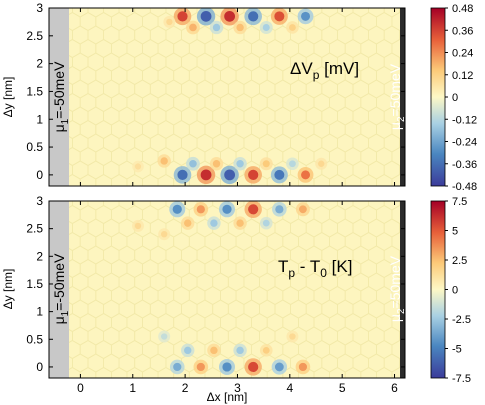  What do you see at coordinates (397, 96) in the screenshot?
I see `right-lead-label: μ2=50meV` at bounding box center [397, 96].